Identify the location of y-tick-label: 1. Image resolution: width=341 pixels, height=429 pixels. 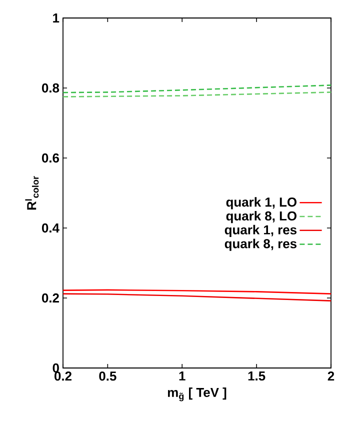
(56, 18).